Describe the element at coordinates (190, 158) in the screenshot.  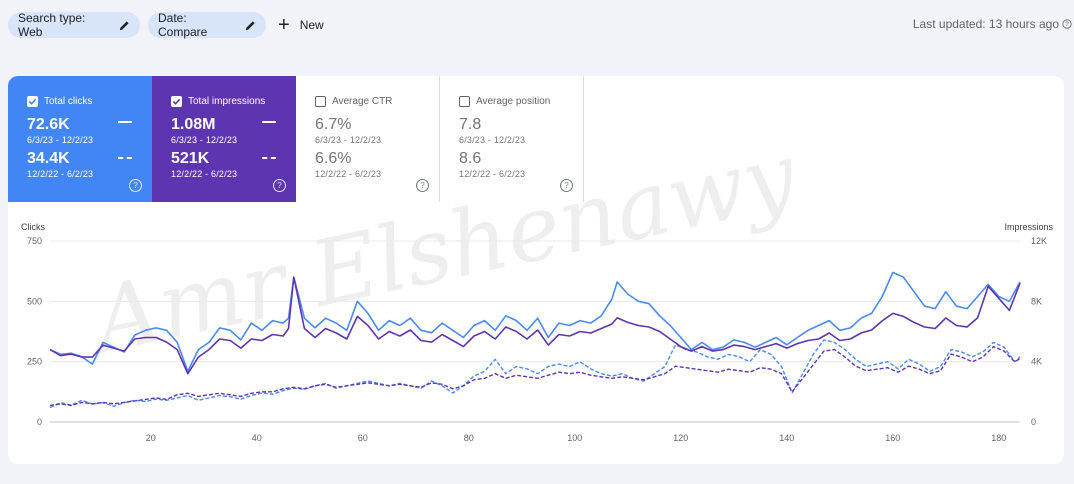
I see `metric-value-previous: 521K` at that location.